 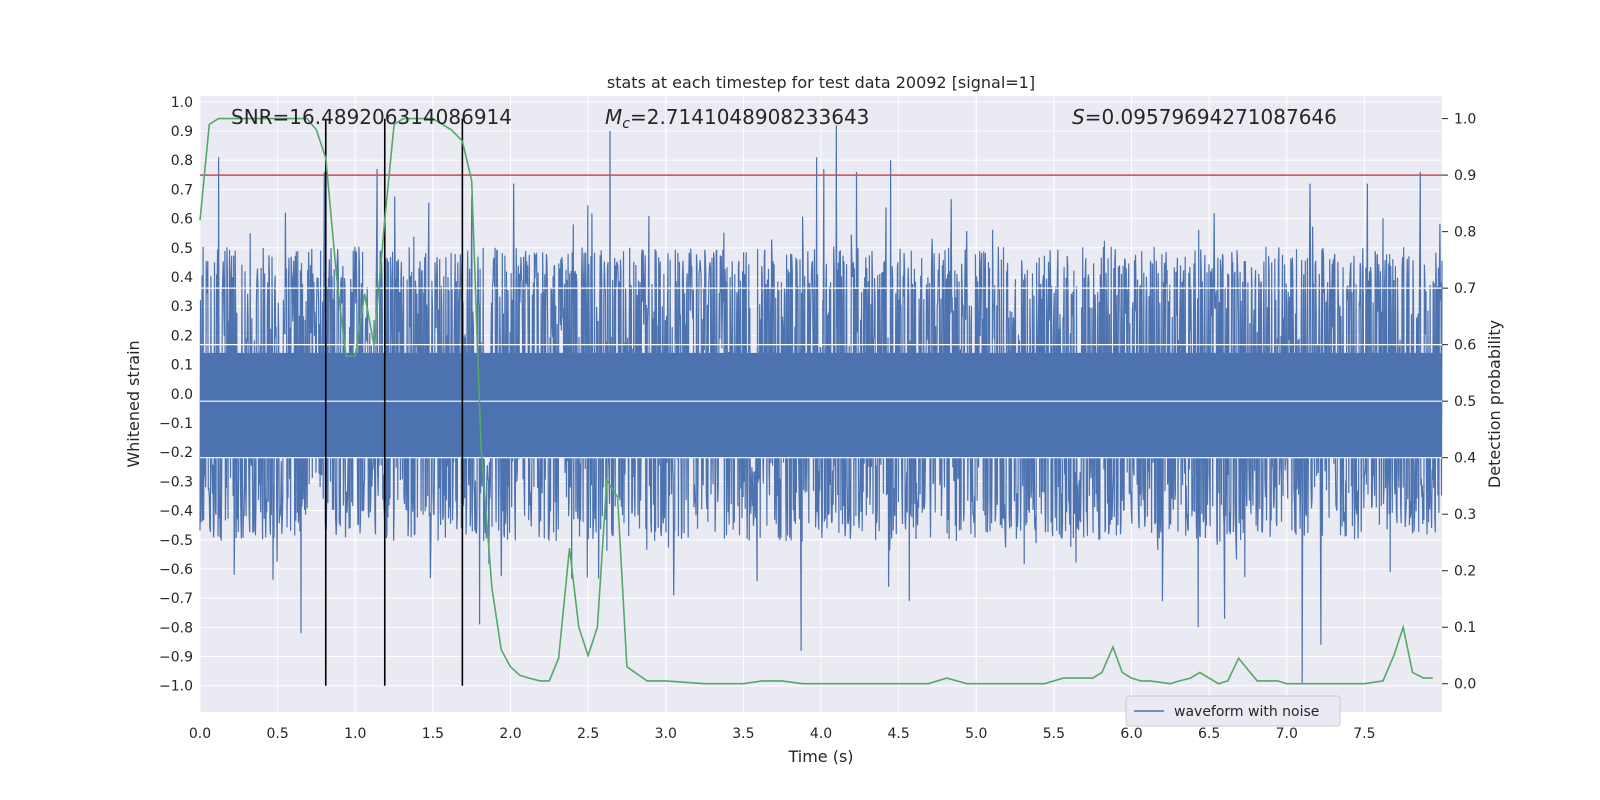 I want to click on y-right-tick-labels: 1.0 0.9 0.8 0.7 0.6 0.5 0.4 0.3 0.2 0.1 0.0, so click(x=1459, y=402).